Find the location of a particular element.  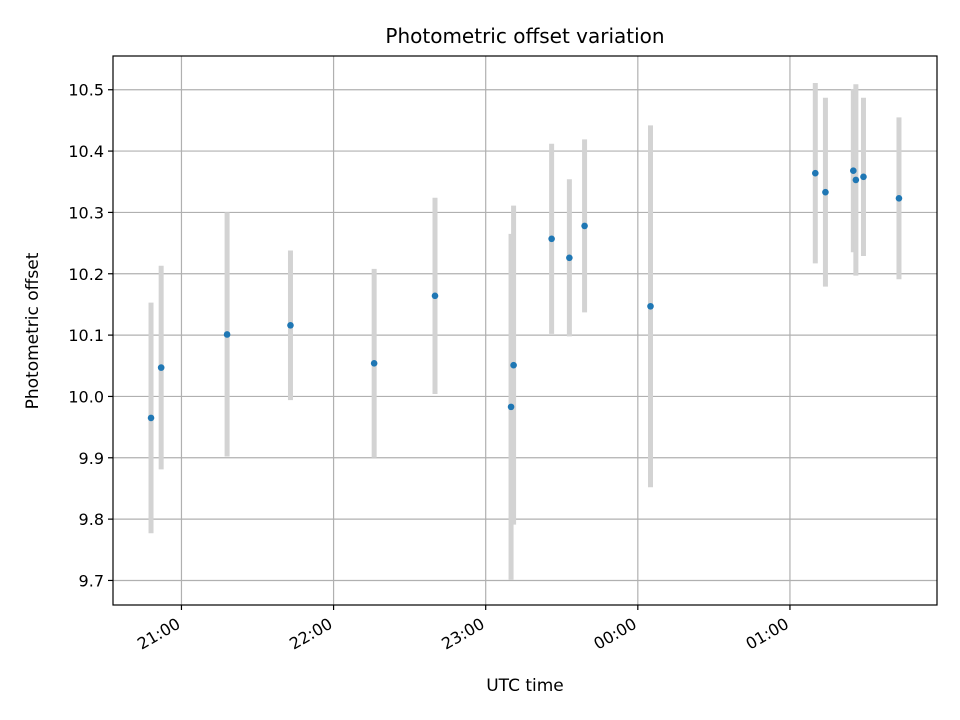

y-axis-label: Photometric offset is located at coordinates (33, 330).